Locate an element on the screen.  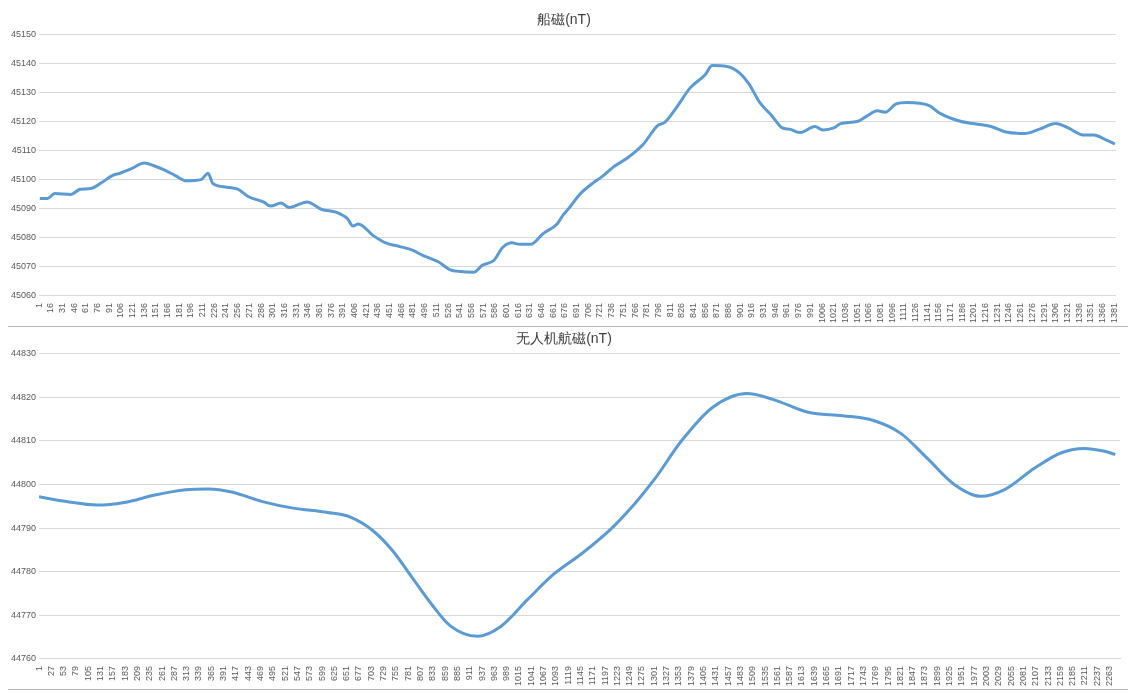
x-tick-label: 885 is located at coordinates (456, 673).